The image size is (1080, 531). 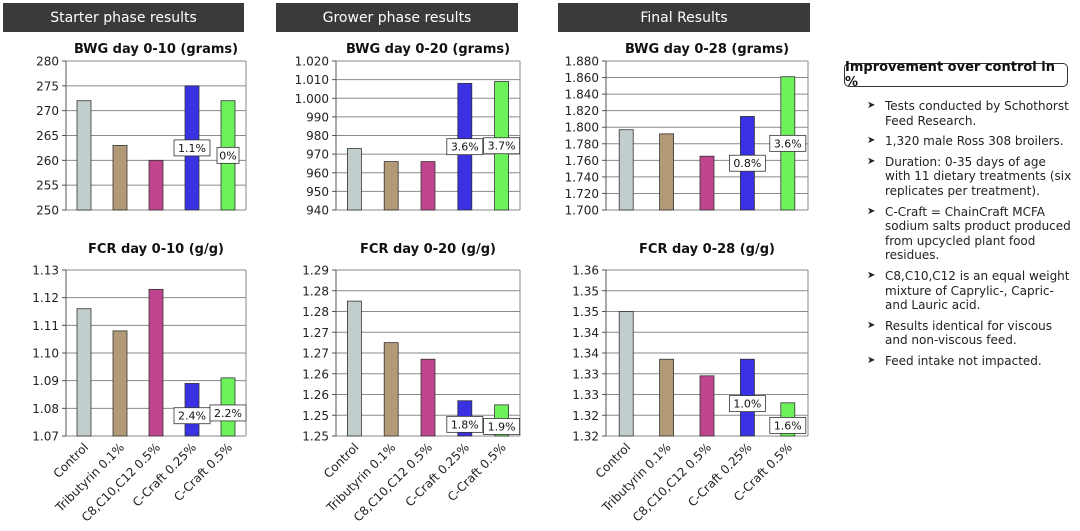 I want to click on y-tick-label: 1.09, so click(x=45, y=381).